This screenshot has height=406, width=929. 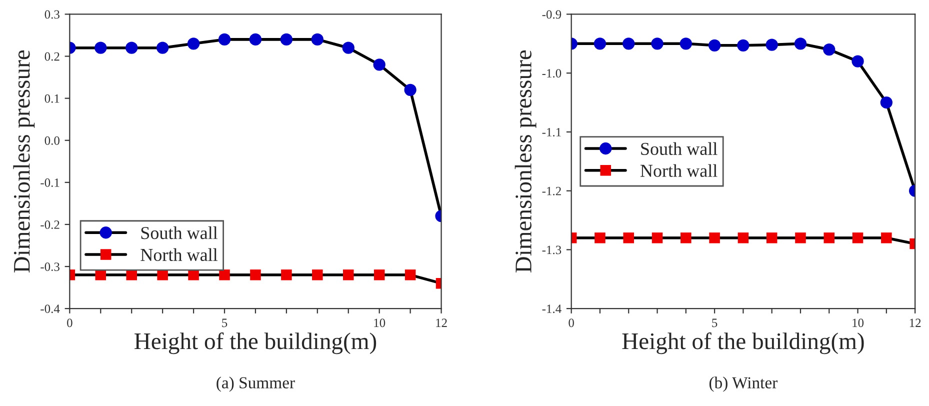 I want to click on y-tick-label: -0.1, so click(x=50, y=182).